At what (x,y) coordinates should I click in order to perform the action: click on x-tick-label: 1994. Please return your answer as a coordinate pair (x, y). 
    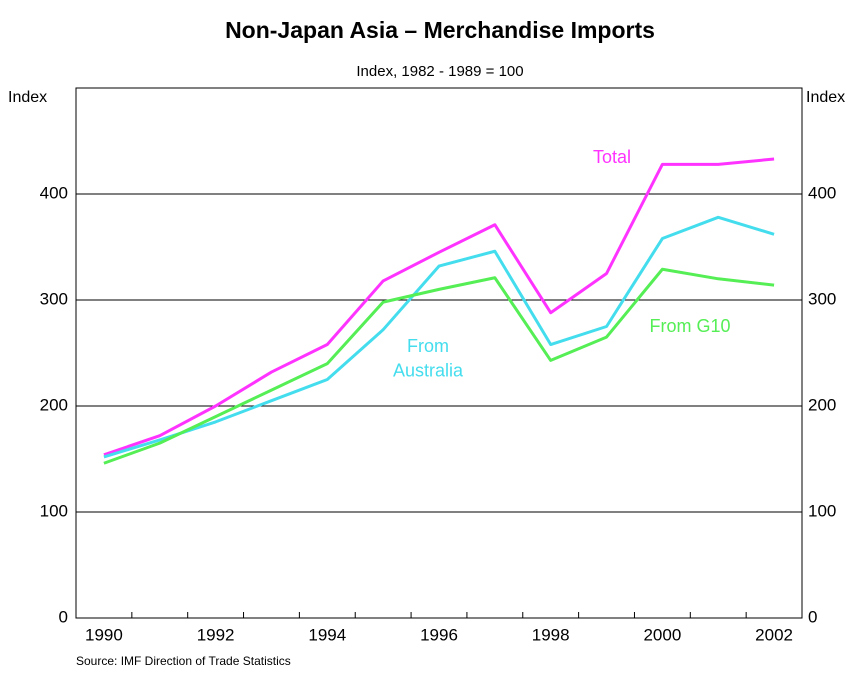
    Looking at the image, I should click on (327, 634).